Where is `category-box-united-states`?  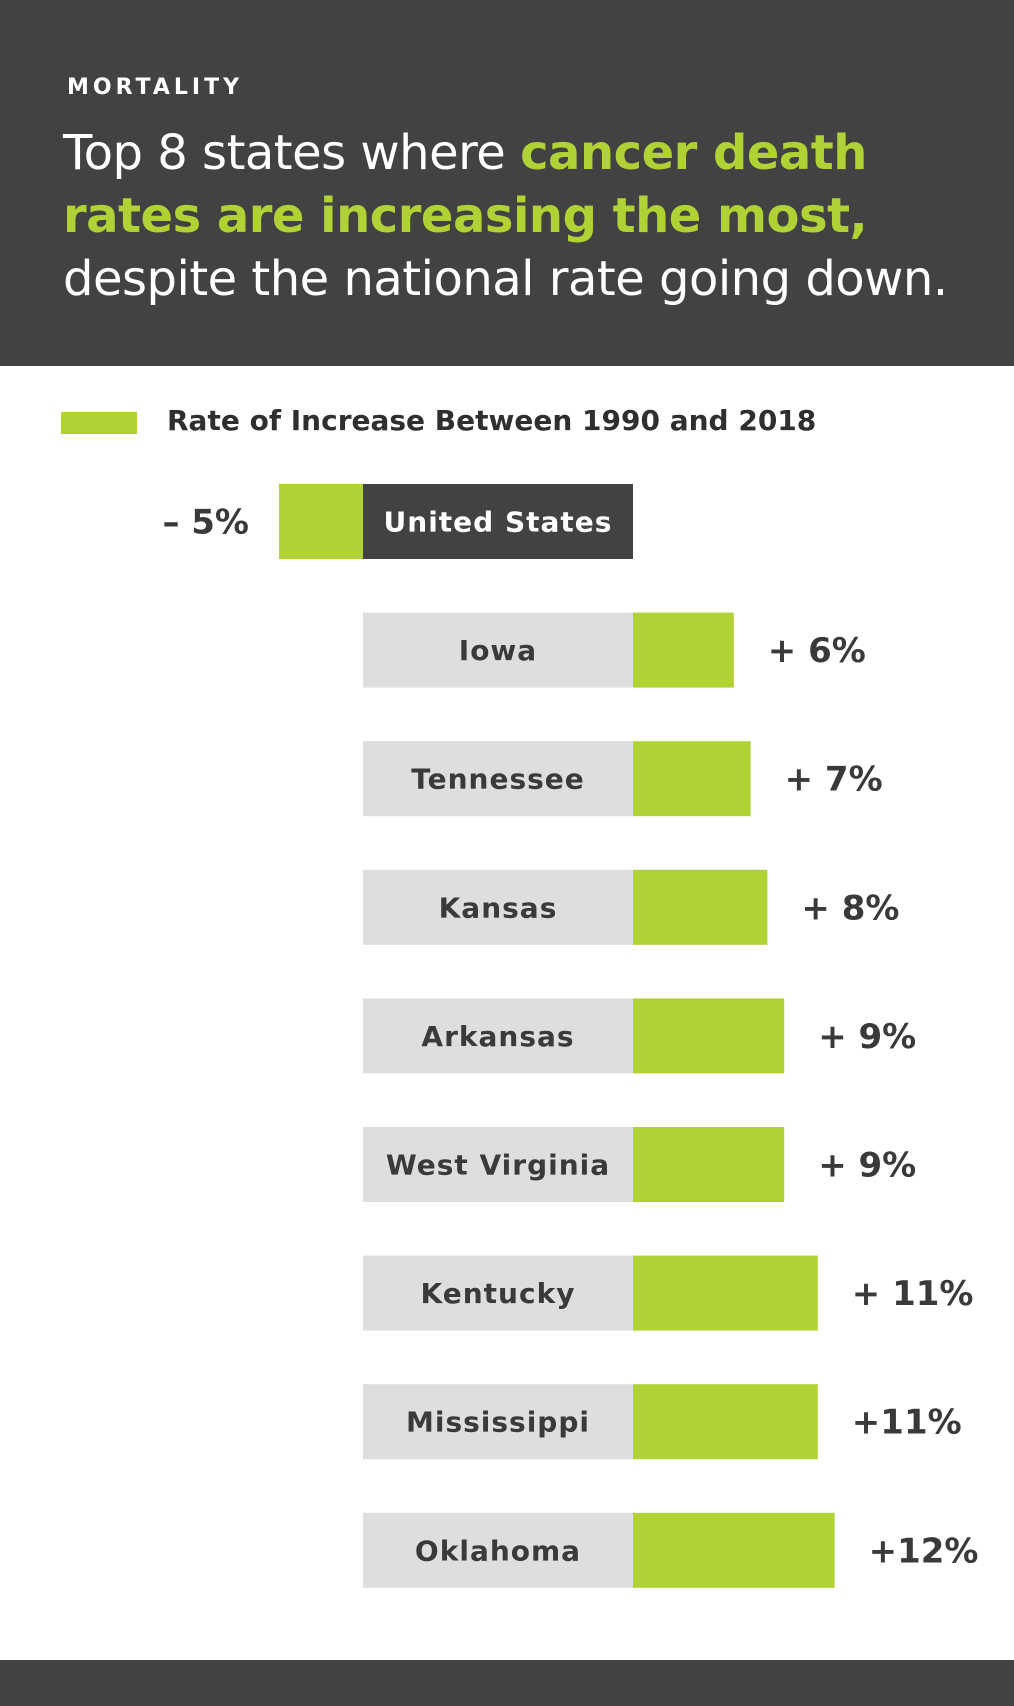
category-box-united-states is located at coordinates (498, 521).